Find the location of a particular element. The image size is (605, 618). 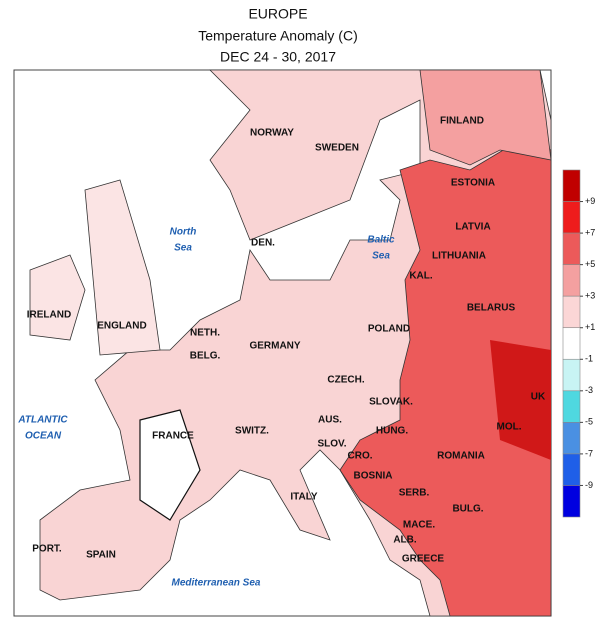

country-label: ROMANIA is located at coordinates (461, 456).